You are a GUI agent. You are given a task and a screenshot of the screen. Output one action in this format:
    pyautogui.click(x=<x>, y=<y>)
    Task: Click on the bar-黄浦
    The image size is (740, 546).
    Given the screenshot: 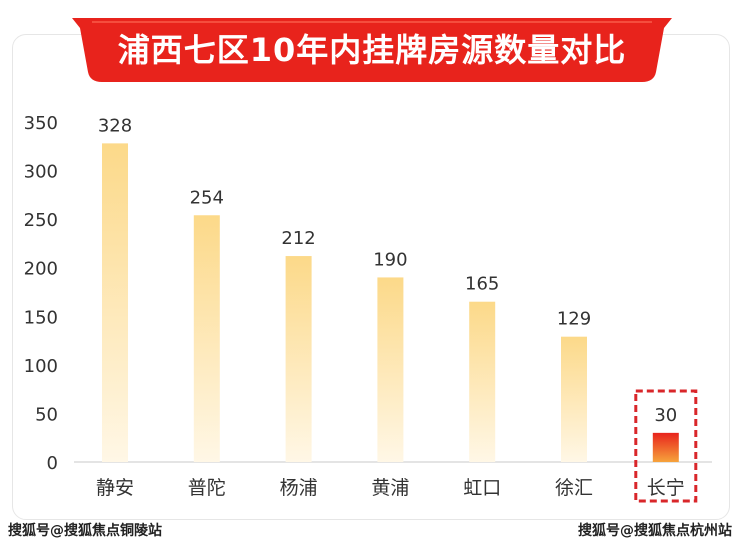 What is the action you would take?
    pyautogui.click(x=390, y=369)
    